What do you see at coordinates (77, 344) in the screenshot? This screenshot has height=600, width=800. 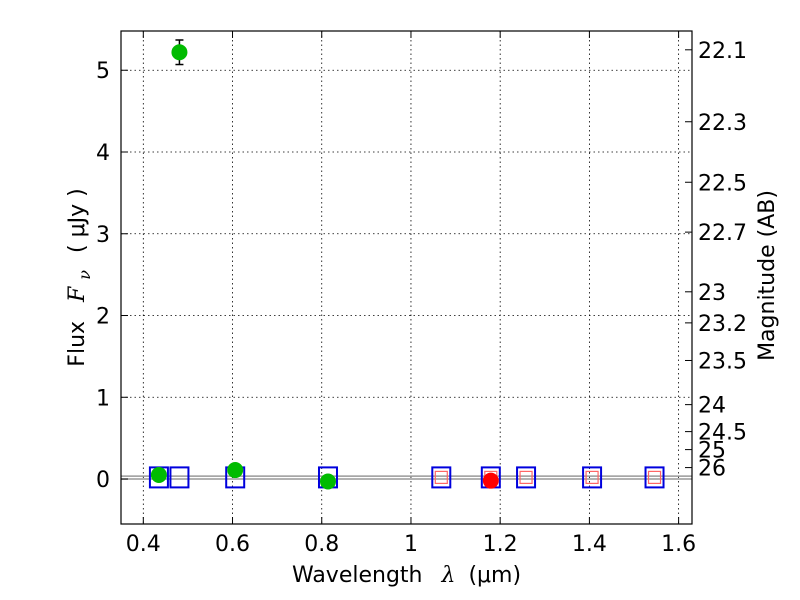 I see `y-axis-title-text: Flux` at bounding box center [77, 344].